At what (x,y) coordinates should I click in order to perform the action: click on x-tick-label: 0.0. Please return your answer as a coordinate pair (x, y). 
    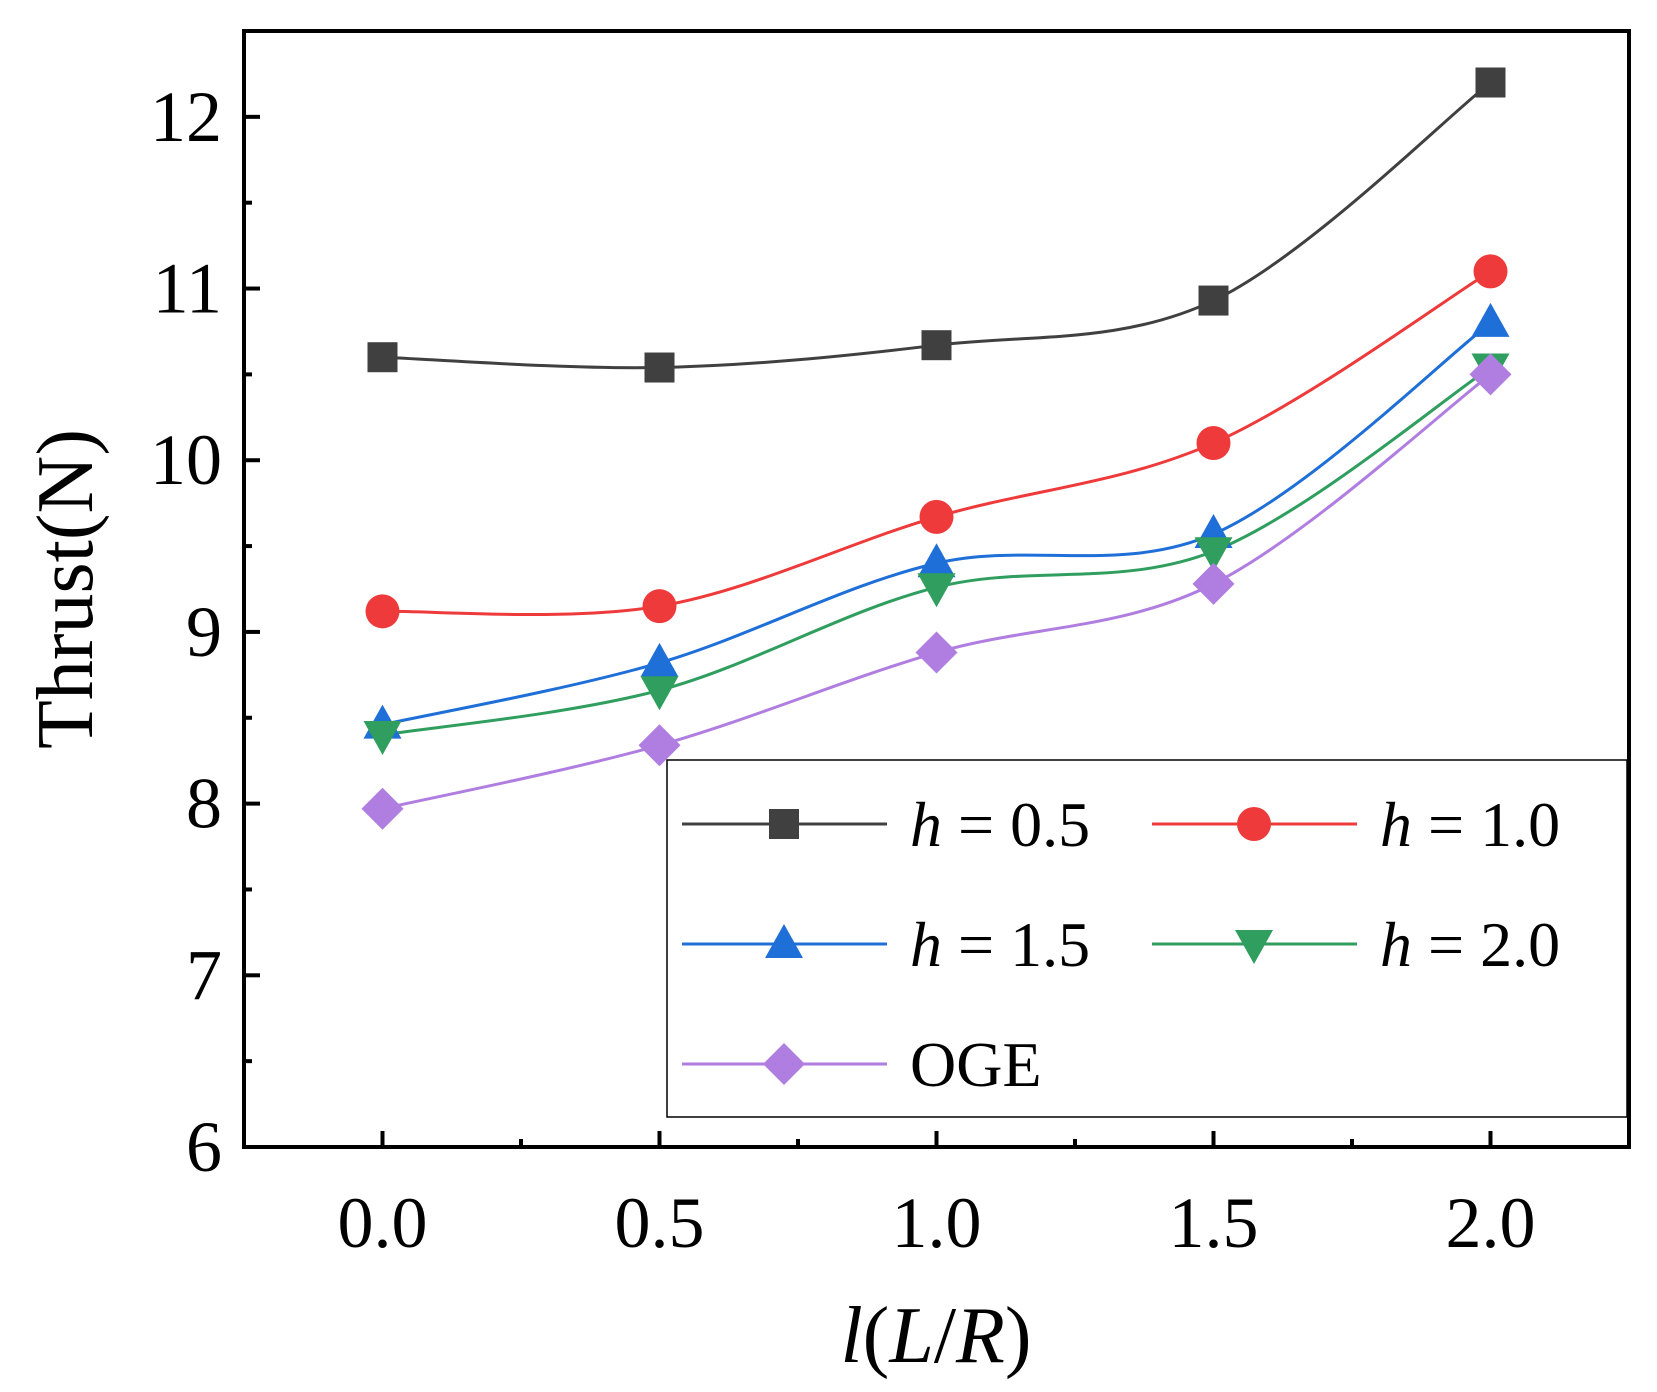
    Looking at the image, I should click on (383, 1223).